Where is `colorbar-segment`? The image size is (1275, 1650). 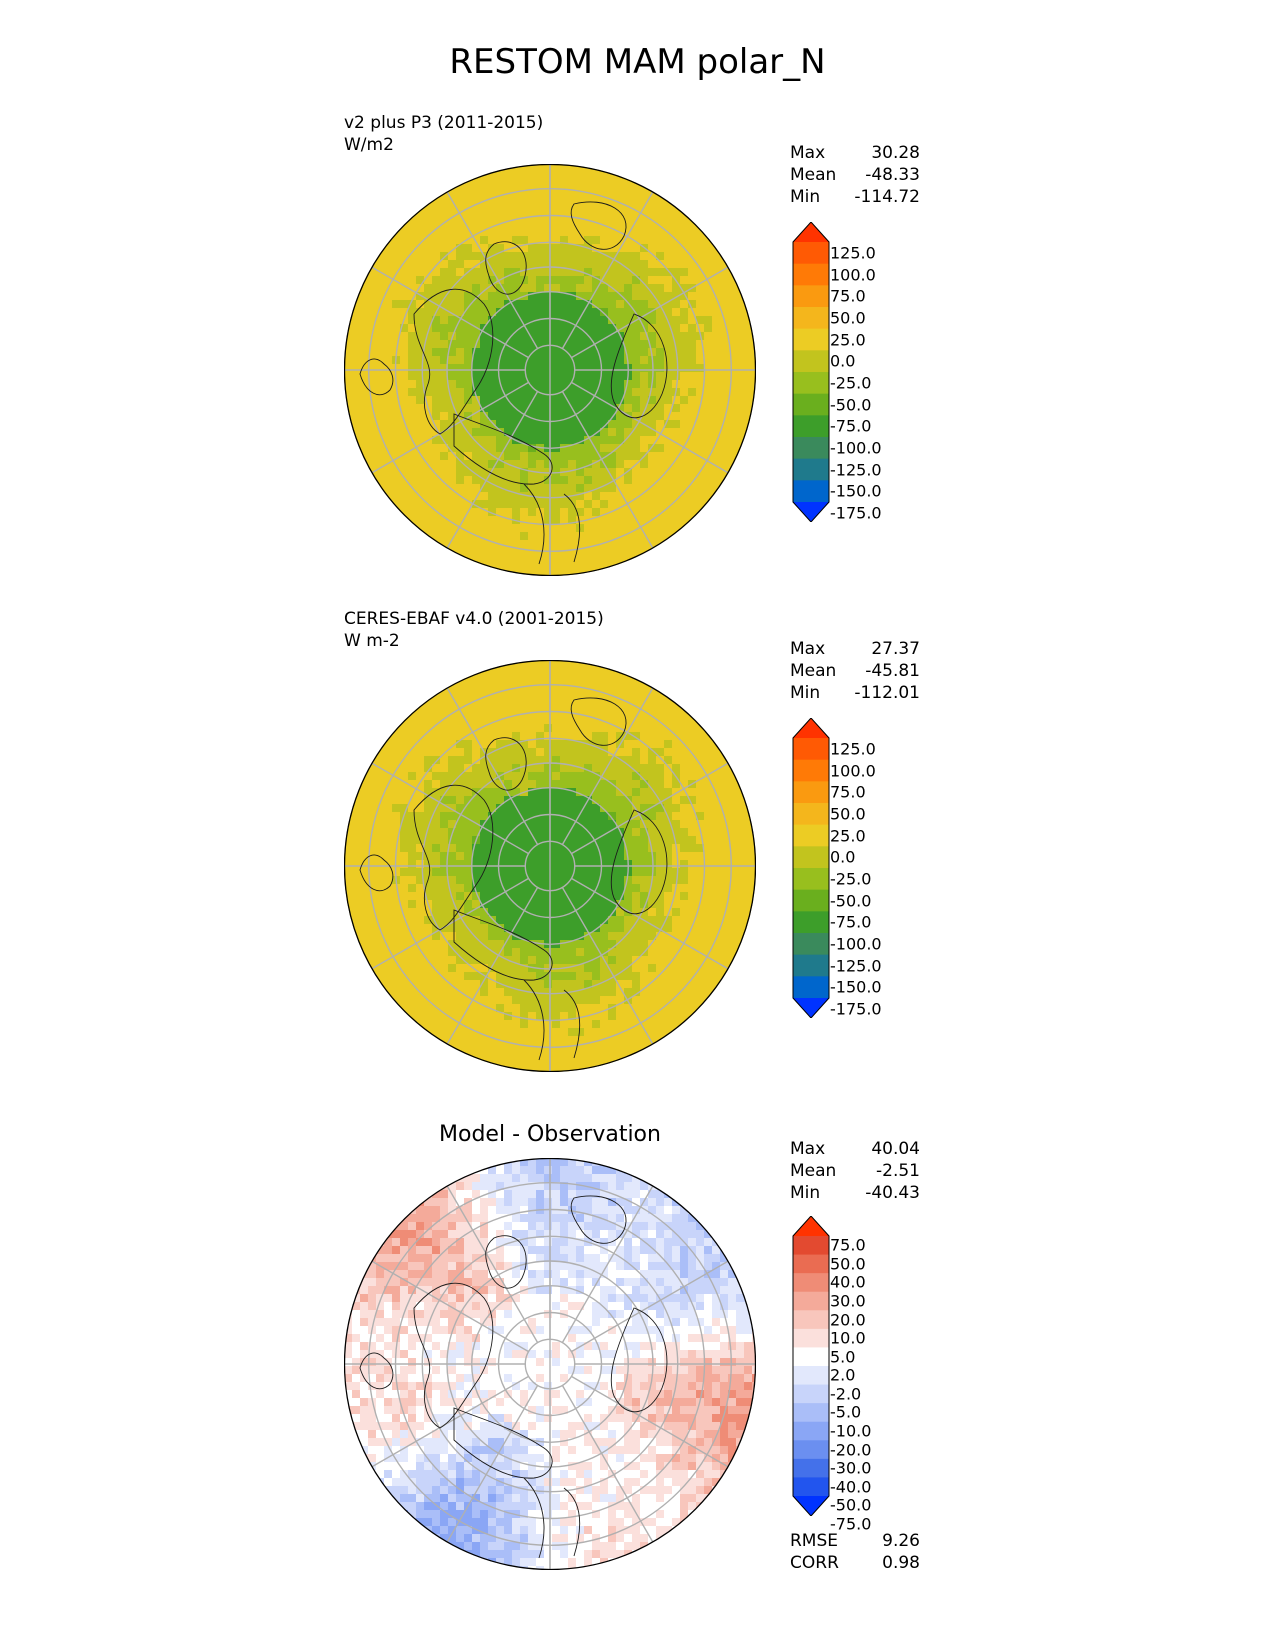
colorbar-segment is located at coordinates (811, 274).